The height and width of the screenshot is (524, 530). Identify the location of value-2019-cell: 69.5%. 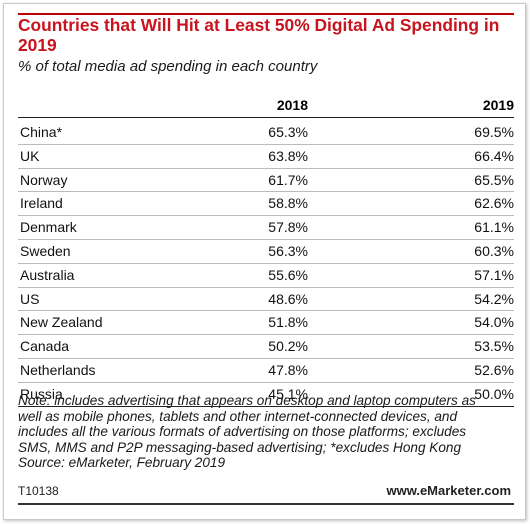
(494, 132).